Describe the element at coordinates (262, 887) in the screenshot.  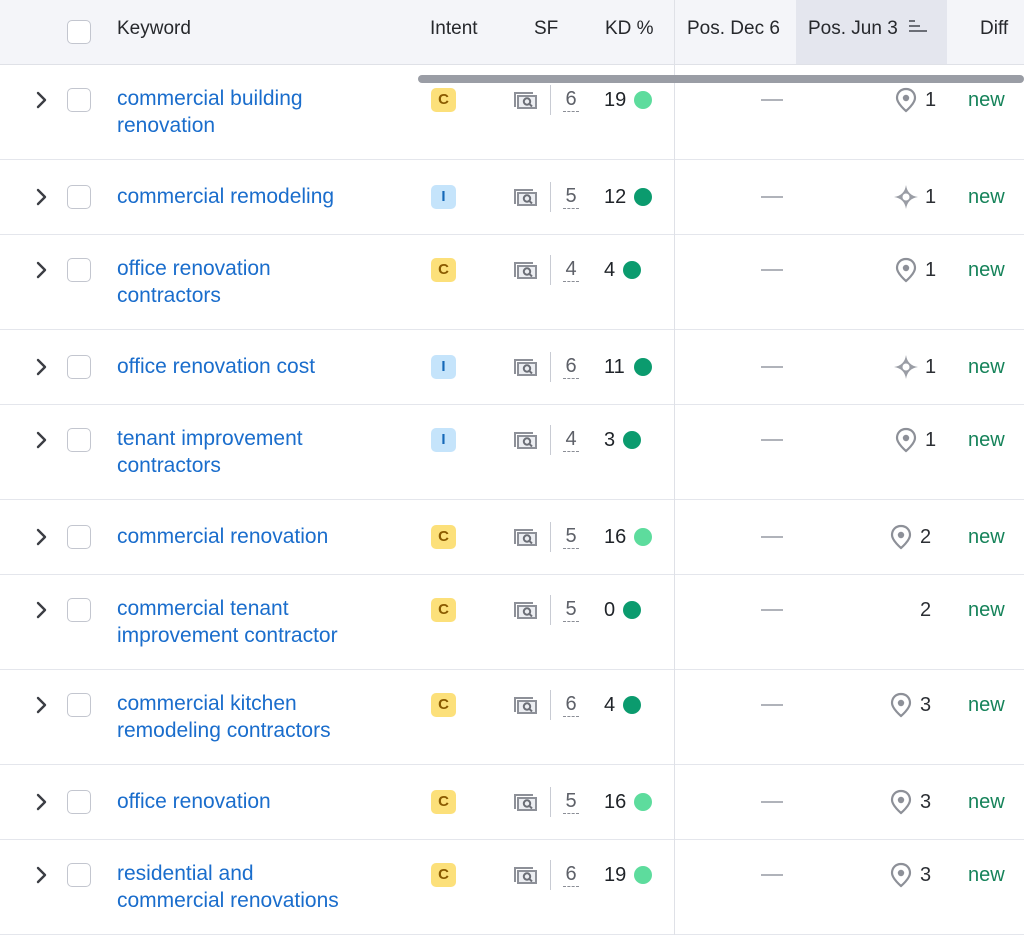
I see `keyword-link: residential and commercial renovations` at that location.